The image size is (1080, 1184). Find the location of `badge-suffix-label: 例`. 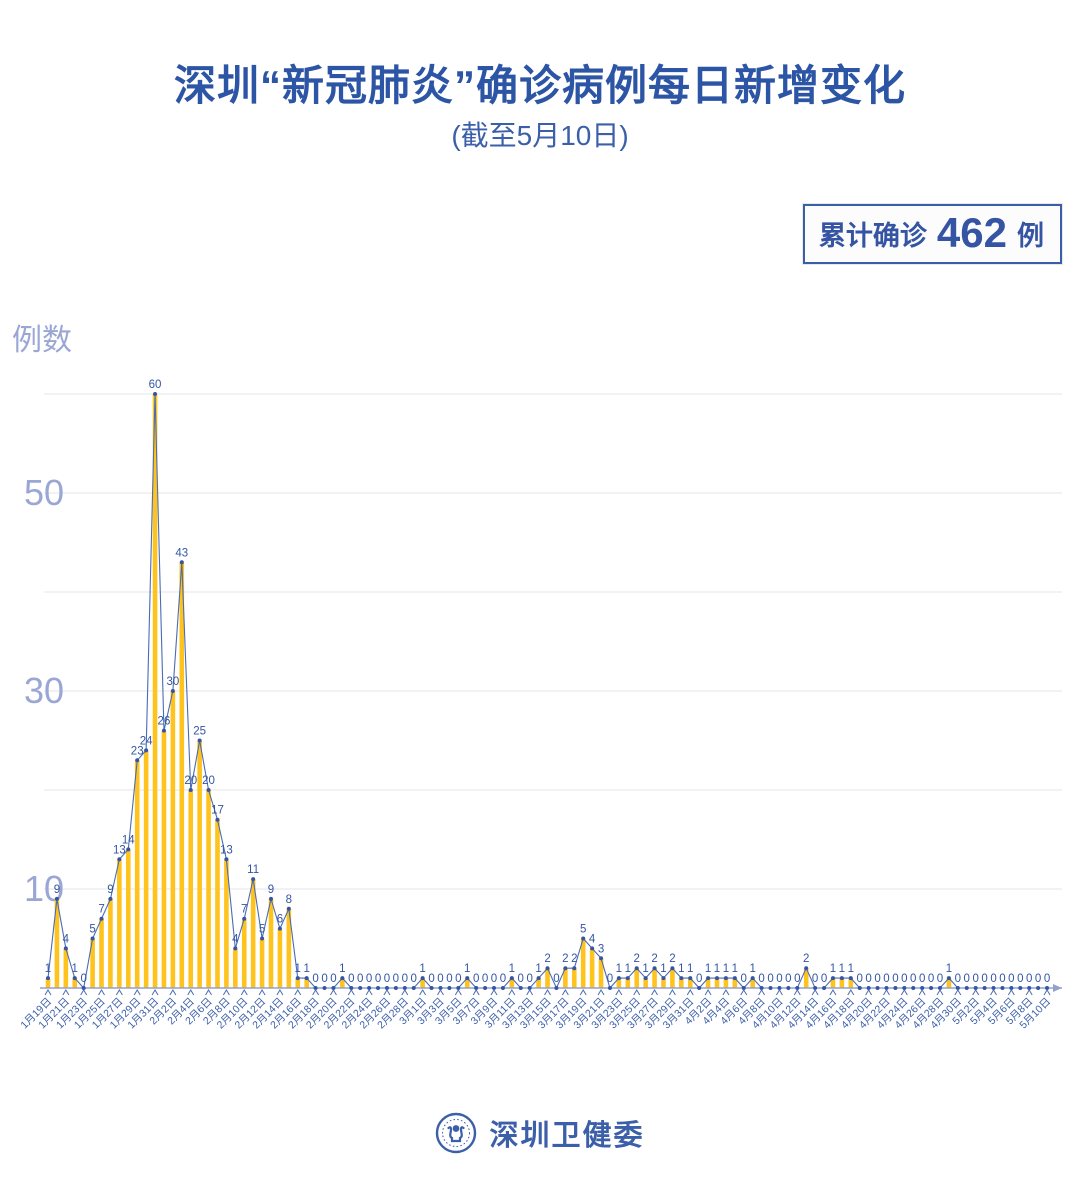

badge-suffix-label: 例 is located at coordinates (1030, 235).